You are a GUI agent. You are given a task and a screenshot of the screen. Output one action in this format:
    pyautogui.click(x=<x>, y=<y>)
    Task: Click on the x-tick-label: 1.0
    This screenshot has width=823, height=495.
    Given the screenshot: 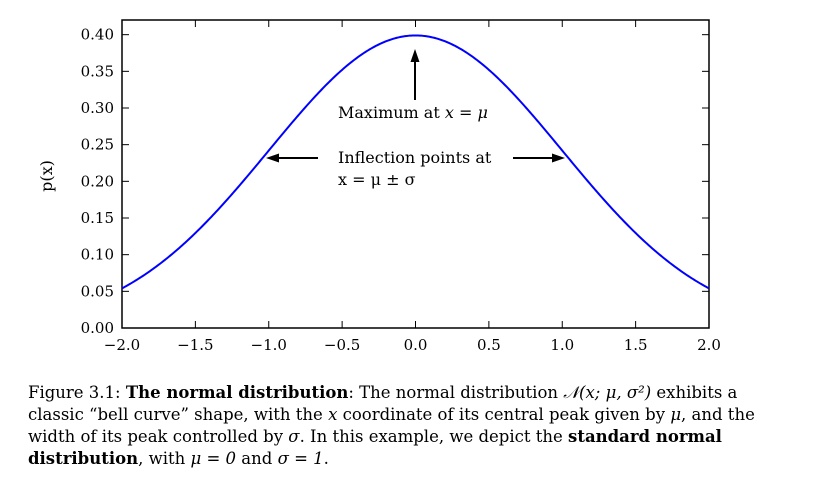 What is the action you would take?
    pyautogui.click(x=562, y=345)
    